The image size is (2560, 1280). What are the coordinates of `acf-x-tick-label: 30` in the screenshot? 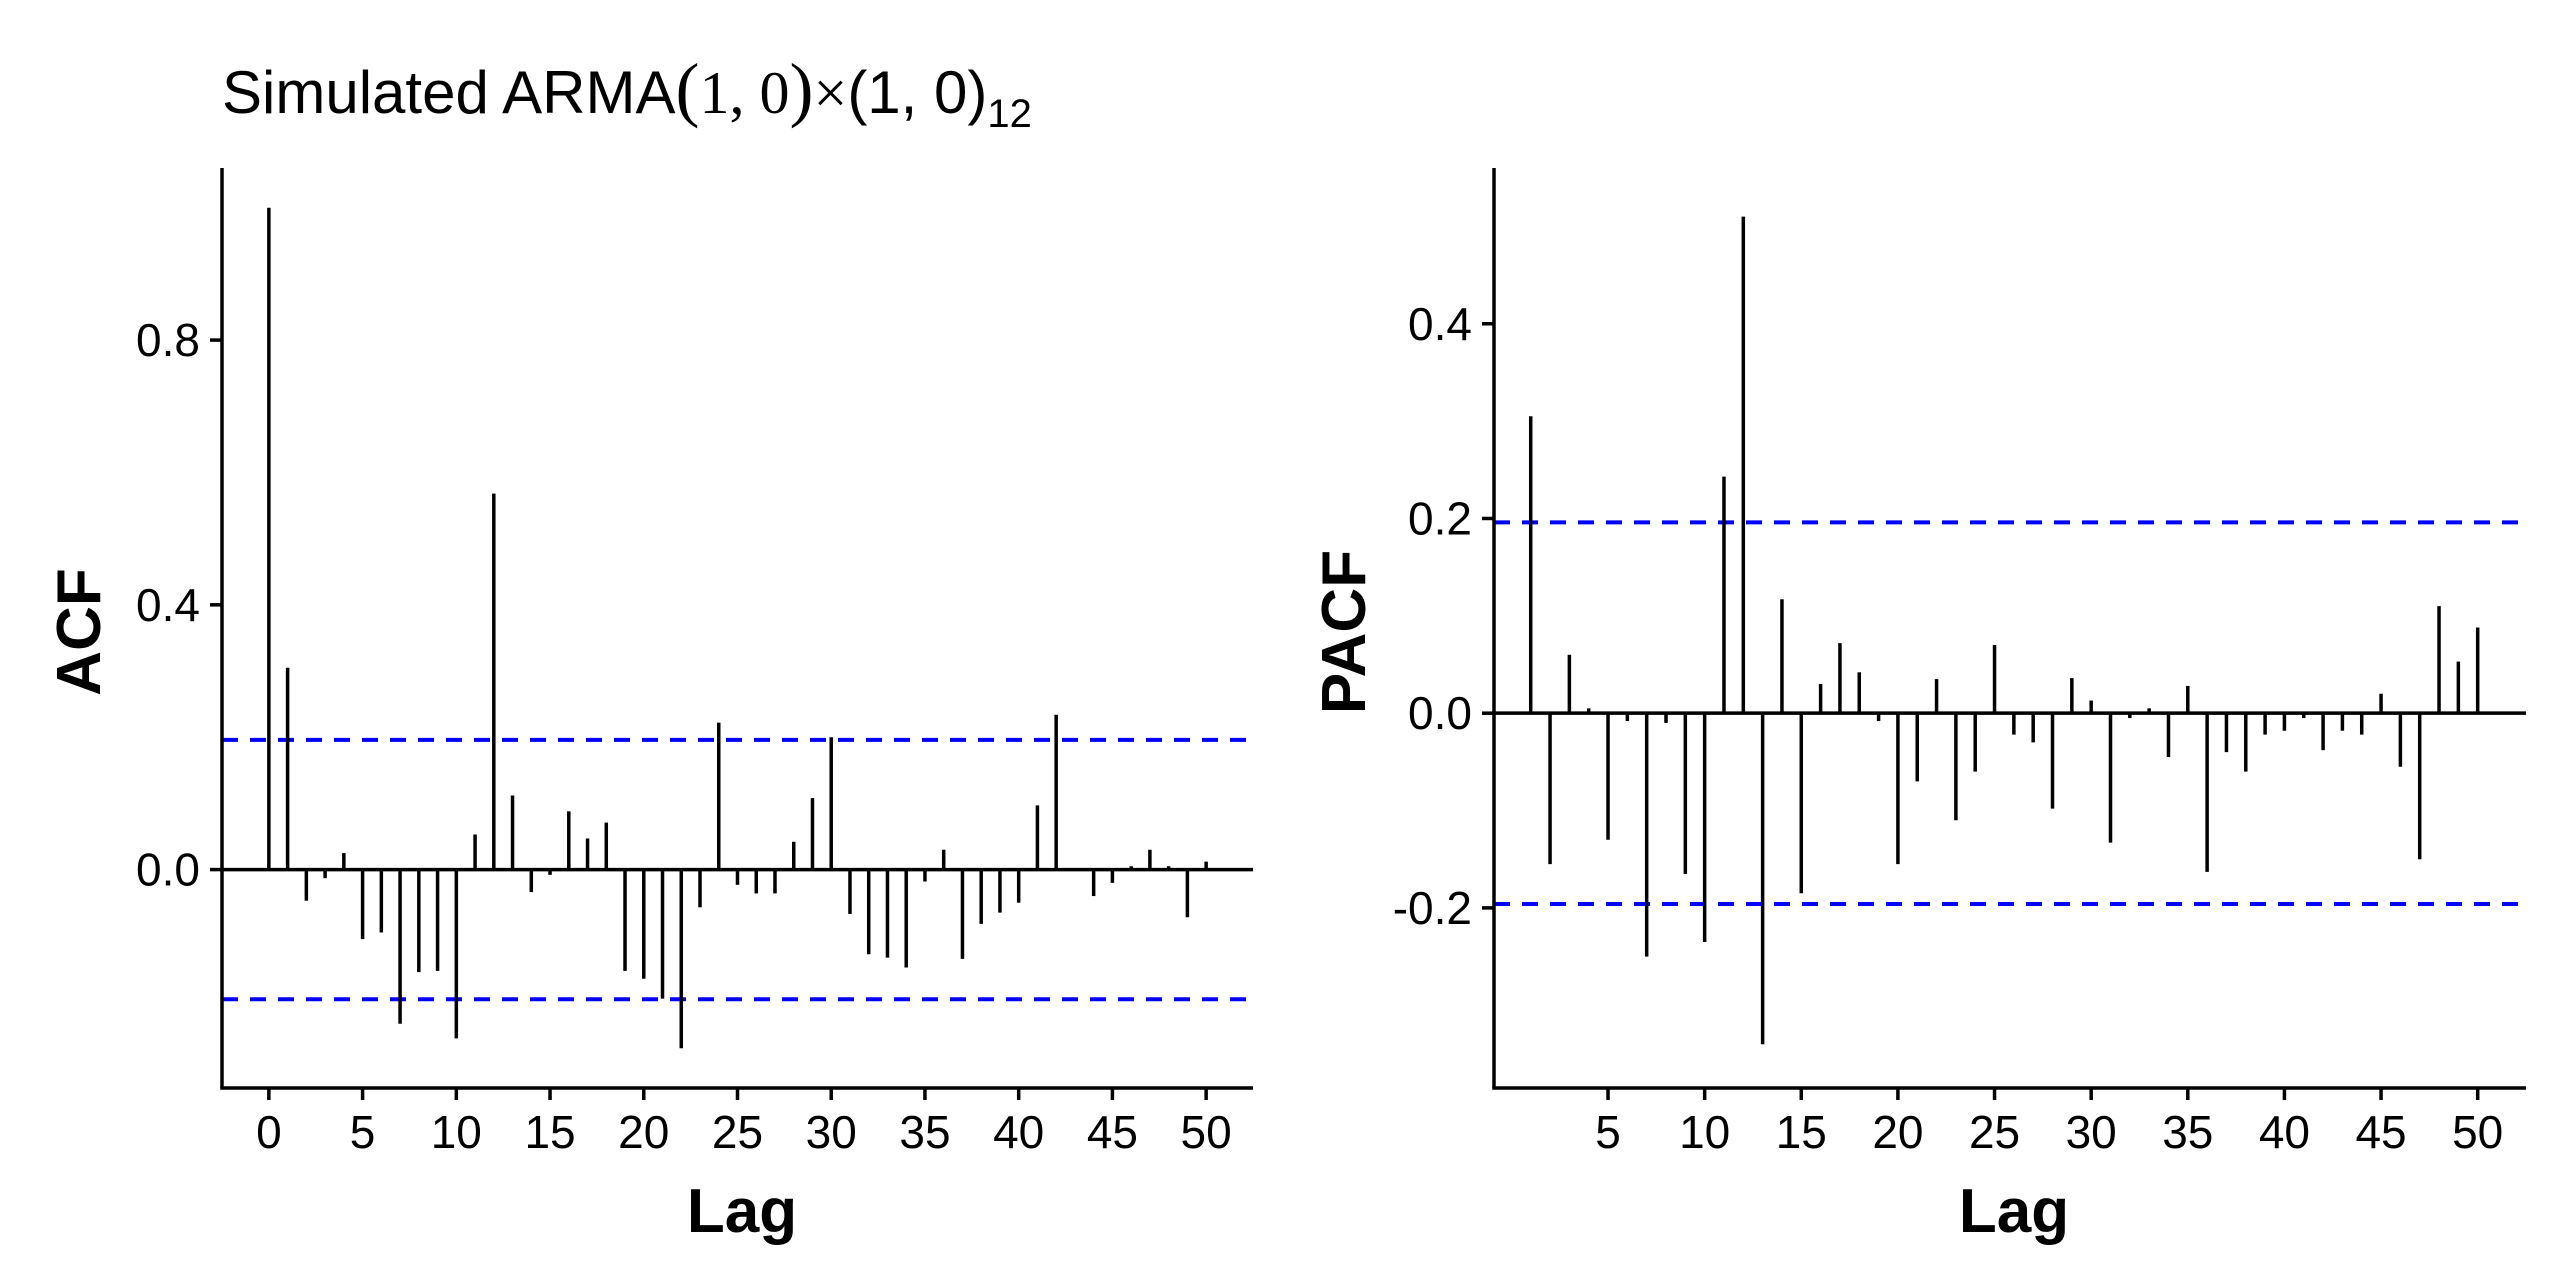 It's located at (831, 1132).